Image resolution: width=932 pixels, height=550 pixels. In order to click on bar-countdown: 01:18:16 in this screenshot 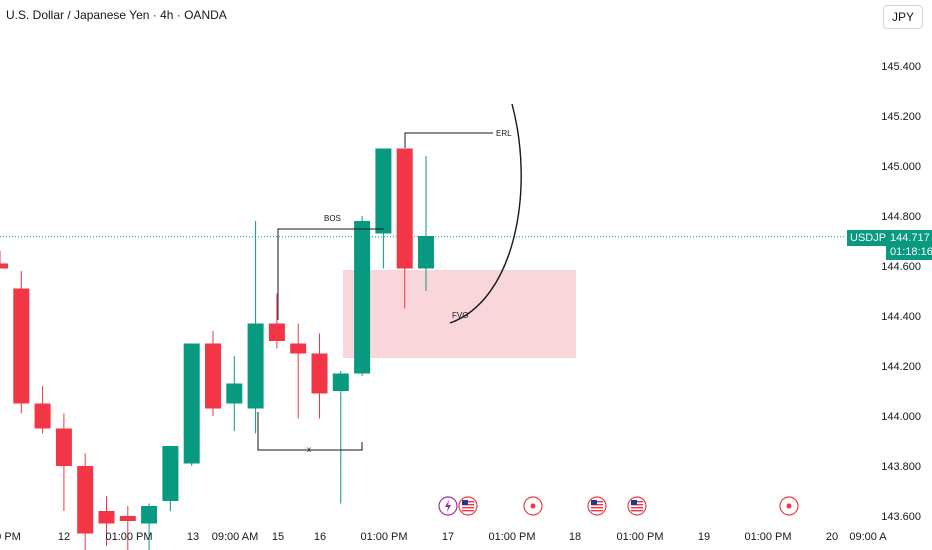, I will do `click(911, 252)`.